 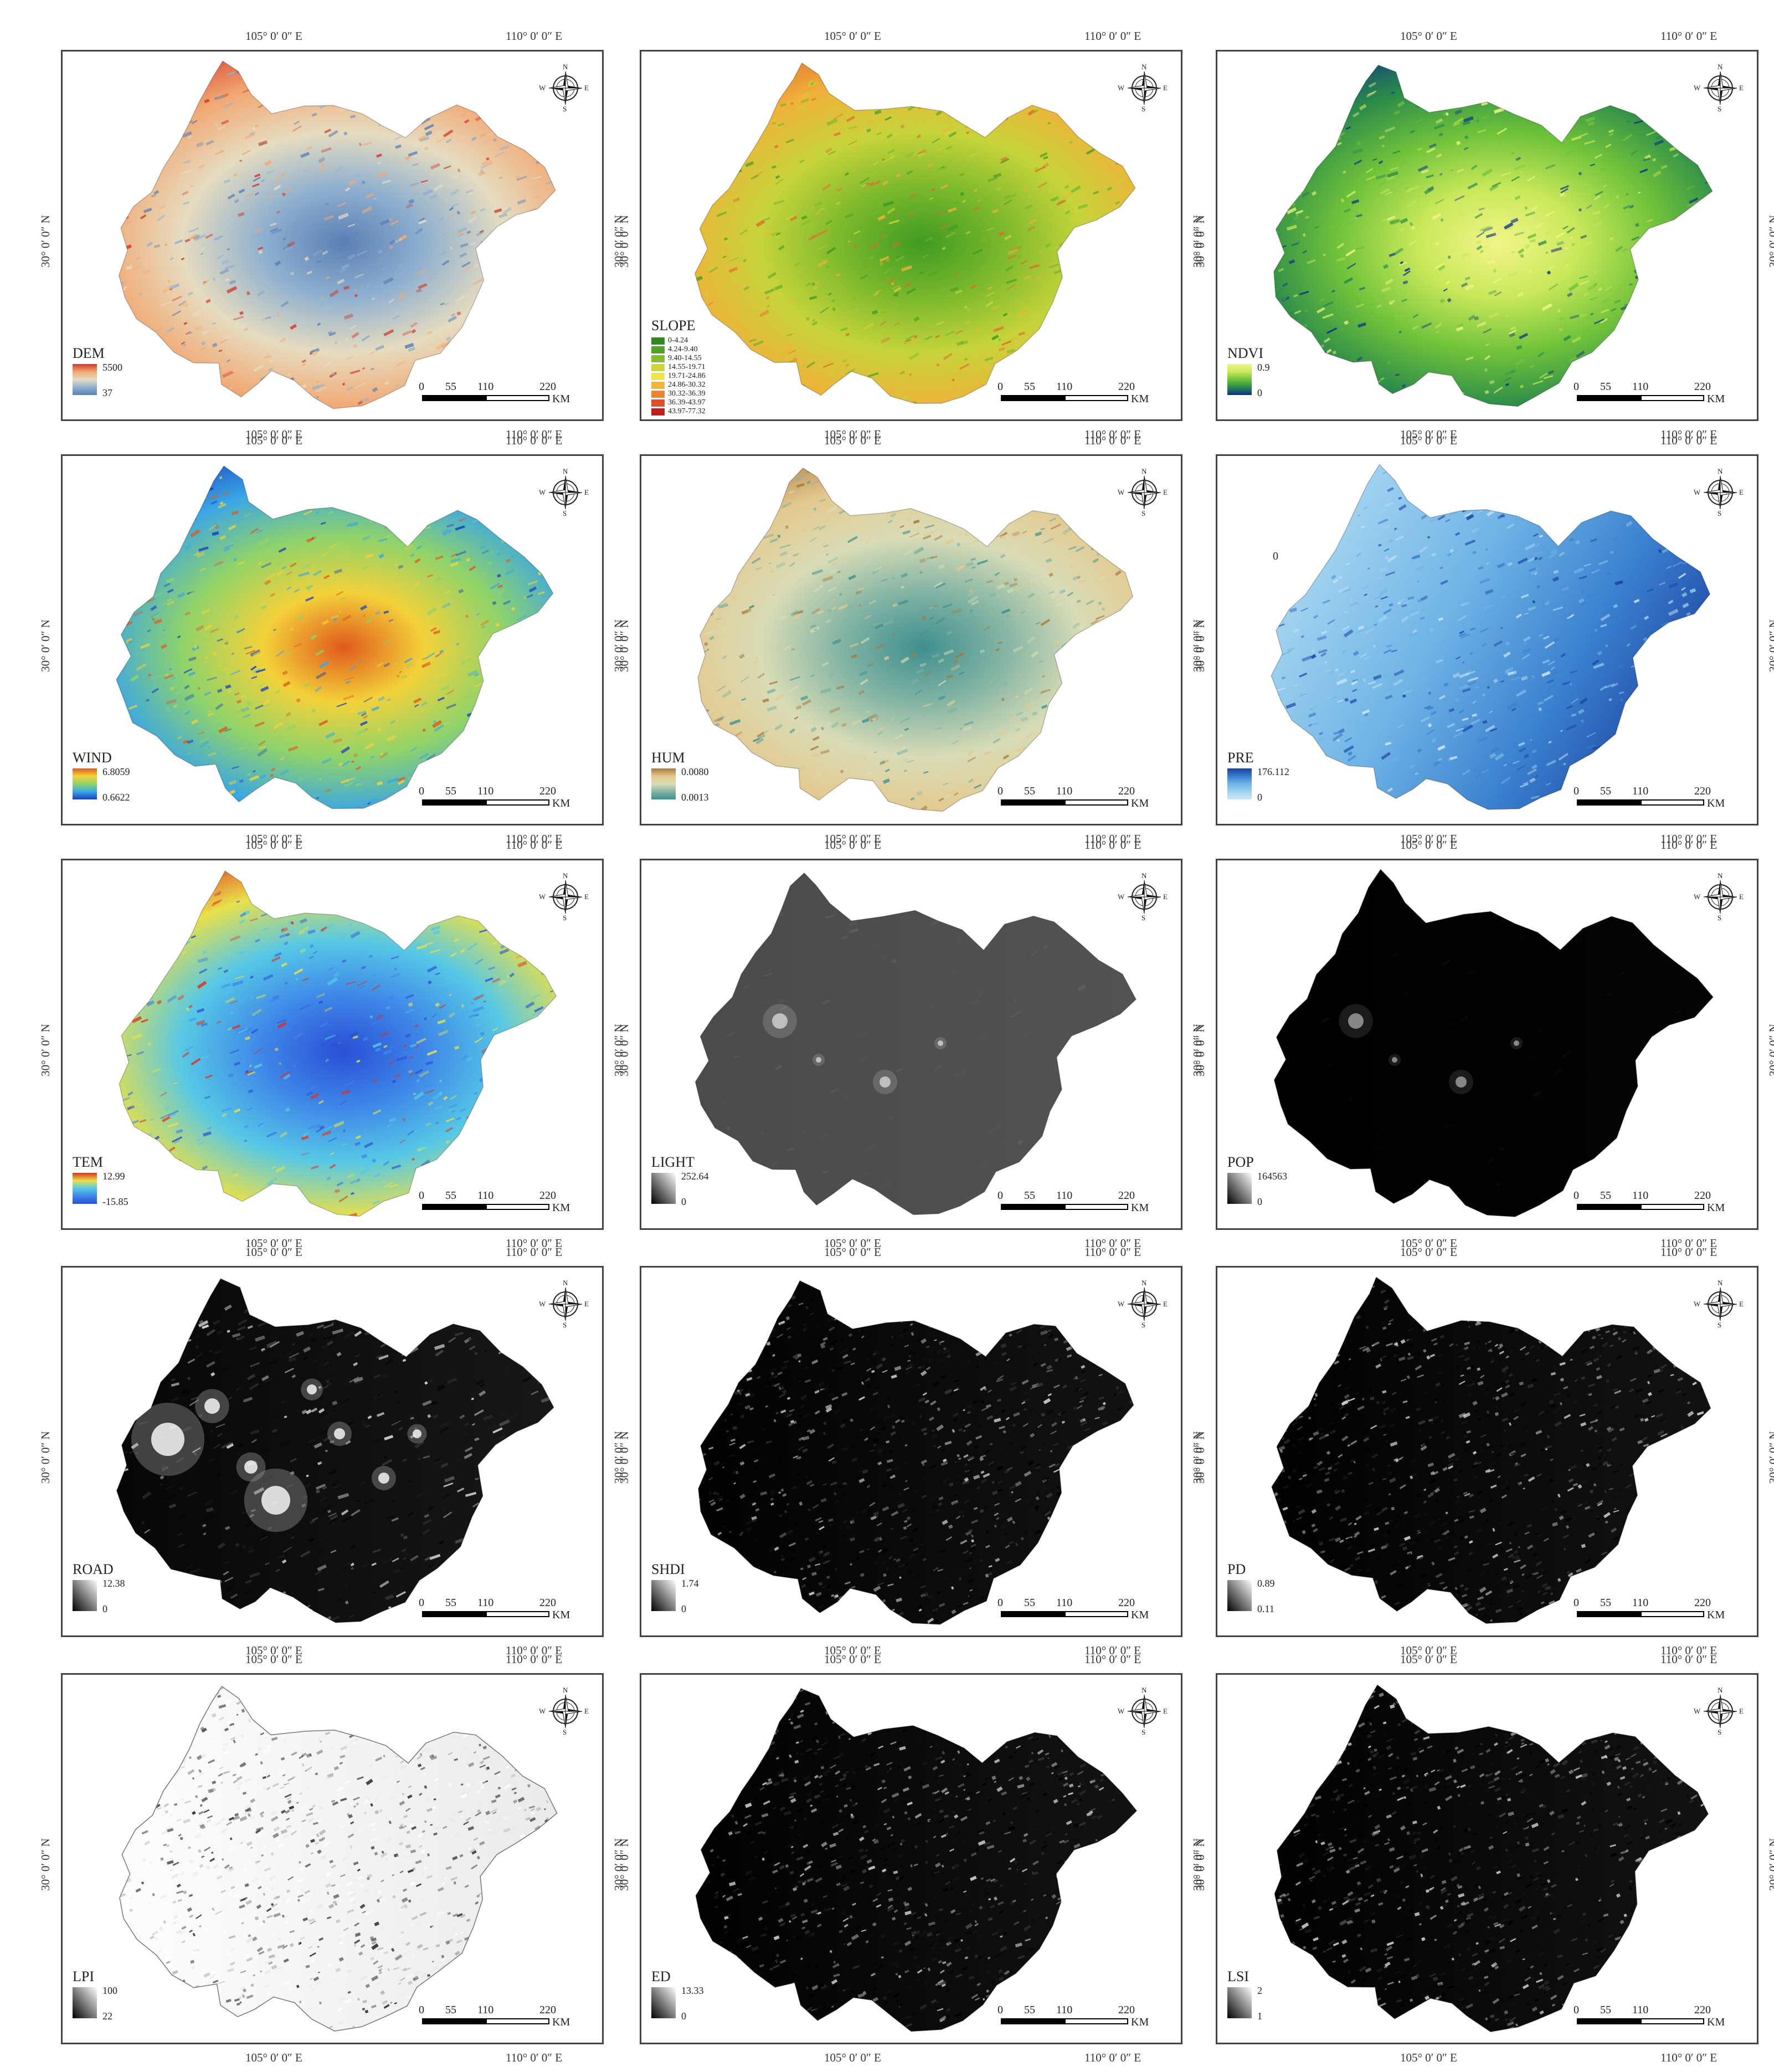 What do you see at coordinates (1272, 1176) in the screenshot?
I see `legend-max-value: 164563` at bounding box center [1272, 1176].